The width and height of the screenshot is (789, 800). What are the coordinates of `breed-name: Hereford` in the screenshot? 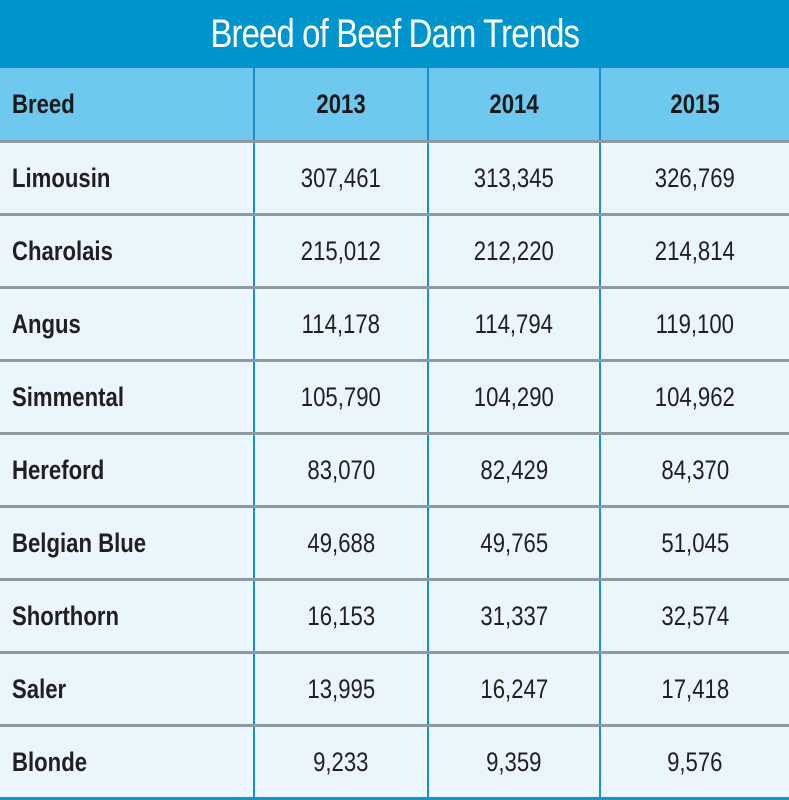 It's located at (58, 469).